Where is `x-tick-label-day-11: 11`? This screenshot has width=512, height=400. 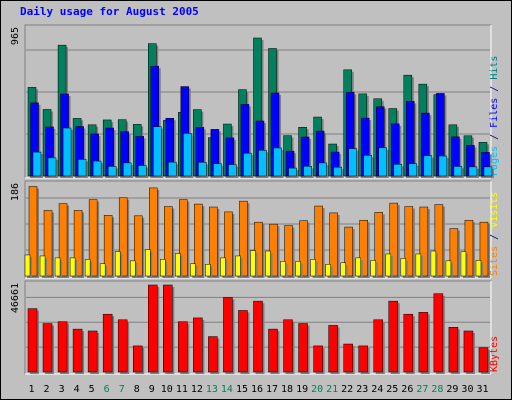
x-tick-label-day-11: 11 is located at coordinates (182, 389).